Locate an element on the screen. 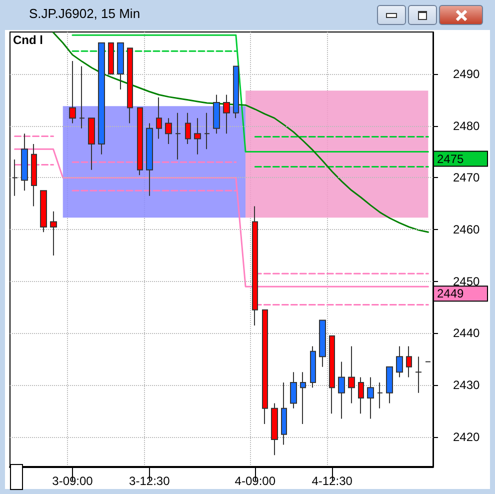  y-tick-label: 2440 is located at coordinates (466, 333).